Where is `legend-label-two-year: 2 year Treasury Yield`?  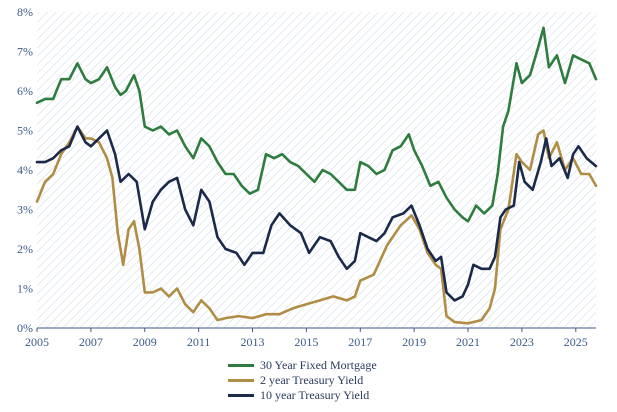 legend-label-two-year: 2 year Treasury Yield is located at coordinates (312, 380).